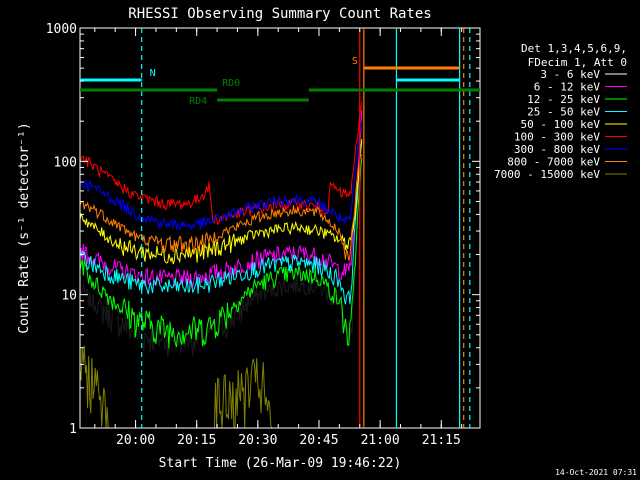 This screenshot has height=480, width=640. What do you see at coordinates (231, 83) in the screenshot?
I see `state-label-rd0: RD0` at bounding box center [231, 83].